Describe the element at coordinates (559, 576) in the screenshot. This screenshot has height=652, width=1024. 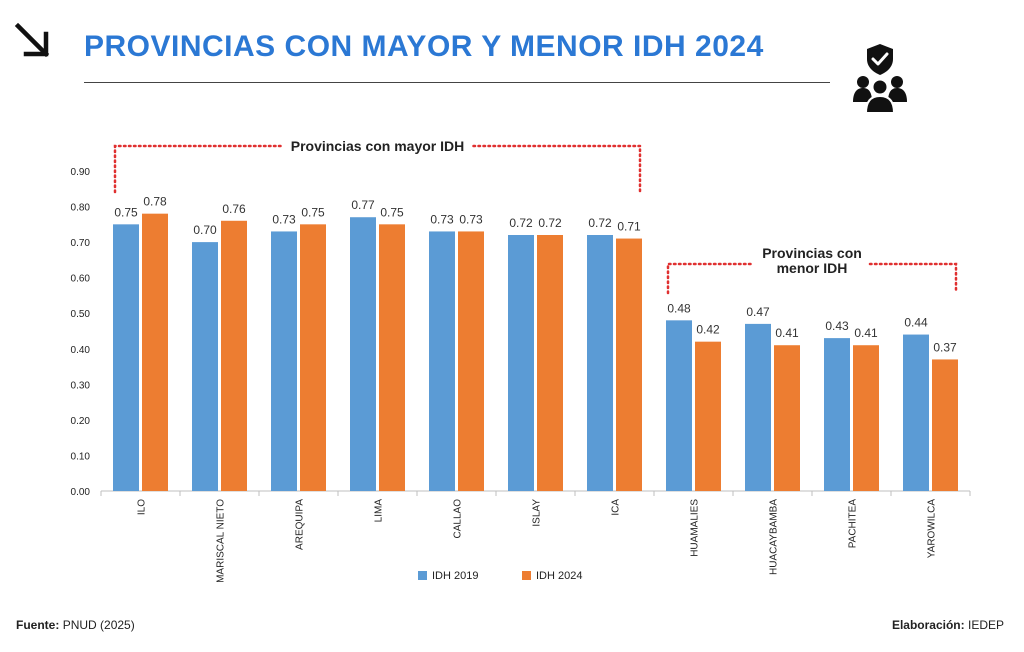
I see `legend-label: IDH 2024` at that location.